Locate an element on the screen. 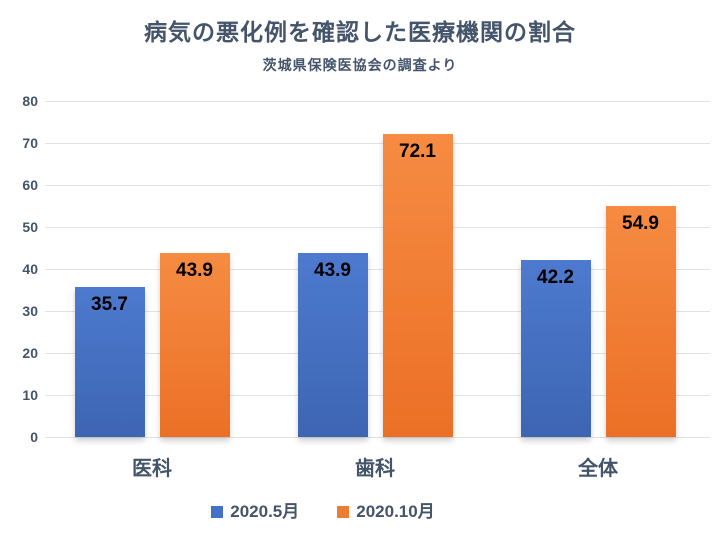 This screenshot has width=720, height=540. bar-value-label: 42.2 is located at coordinates (555, 277).